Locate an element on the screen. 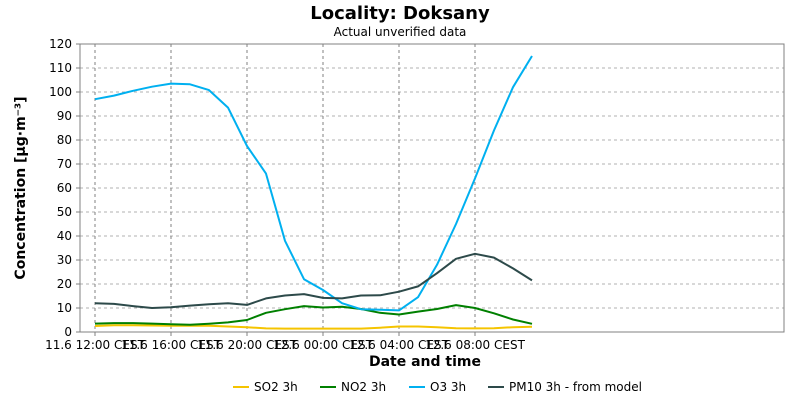 This screenshot has height=400, width=800. y-tick-label: 80 is located at coordinates (64, 140).